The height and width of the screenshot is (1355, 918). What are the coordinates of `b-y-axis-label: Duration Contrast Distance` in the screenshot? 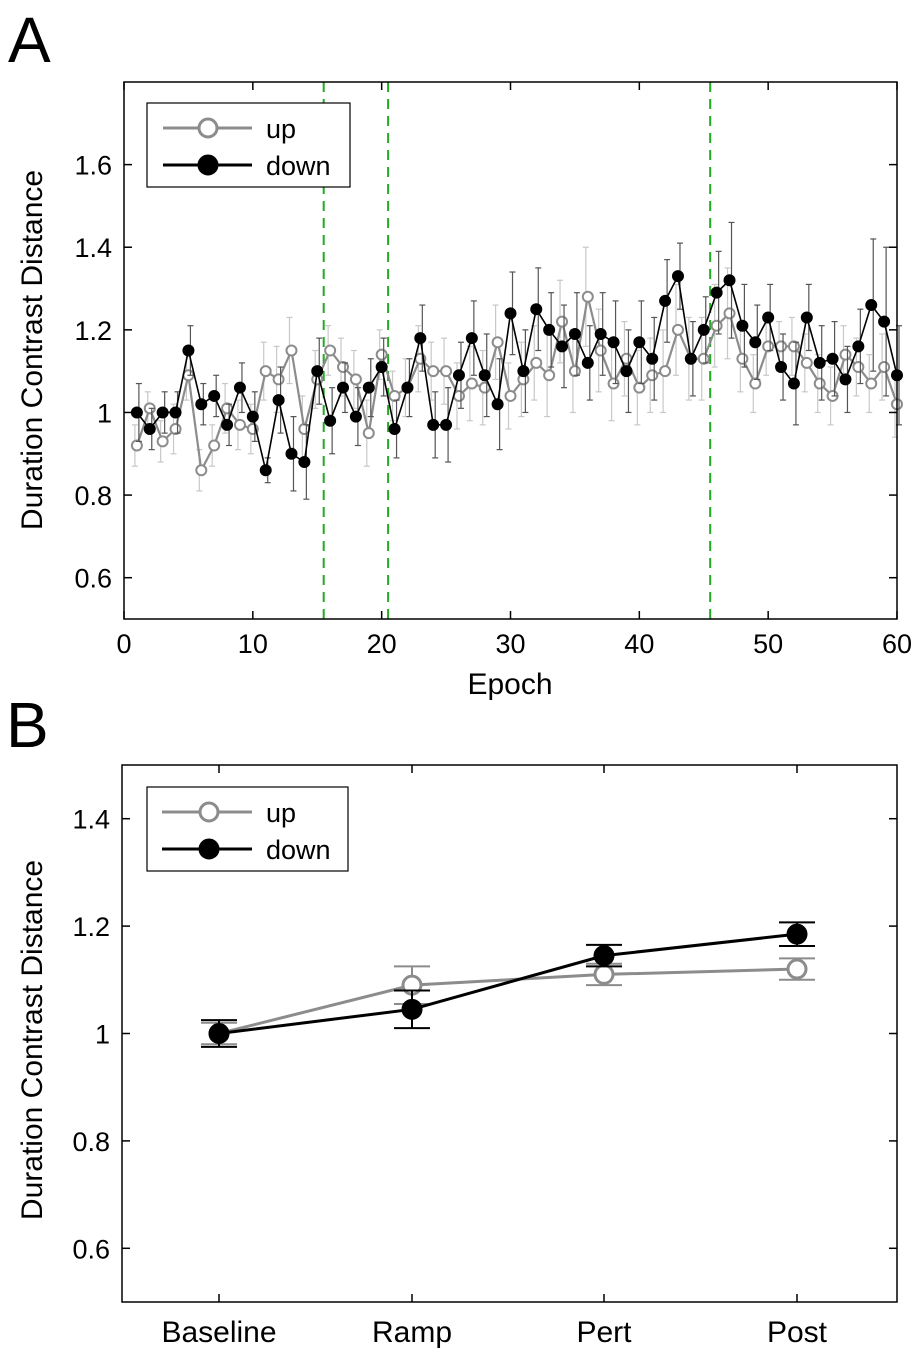 It's located at (32, 1040).